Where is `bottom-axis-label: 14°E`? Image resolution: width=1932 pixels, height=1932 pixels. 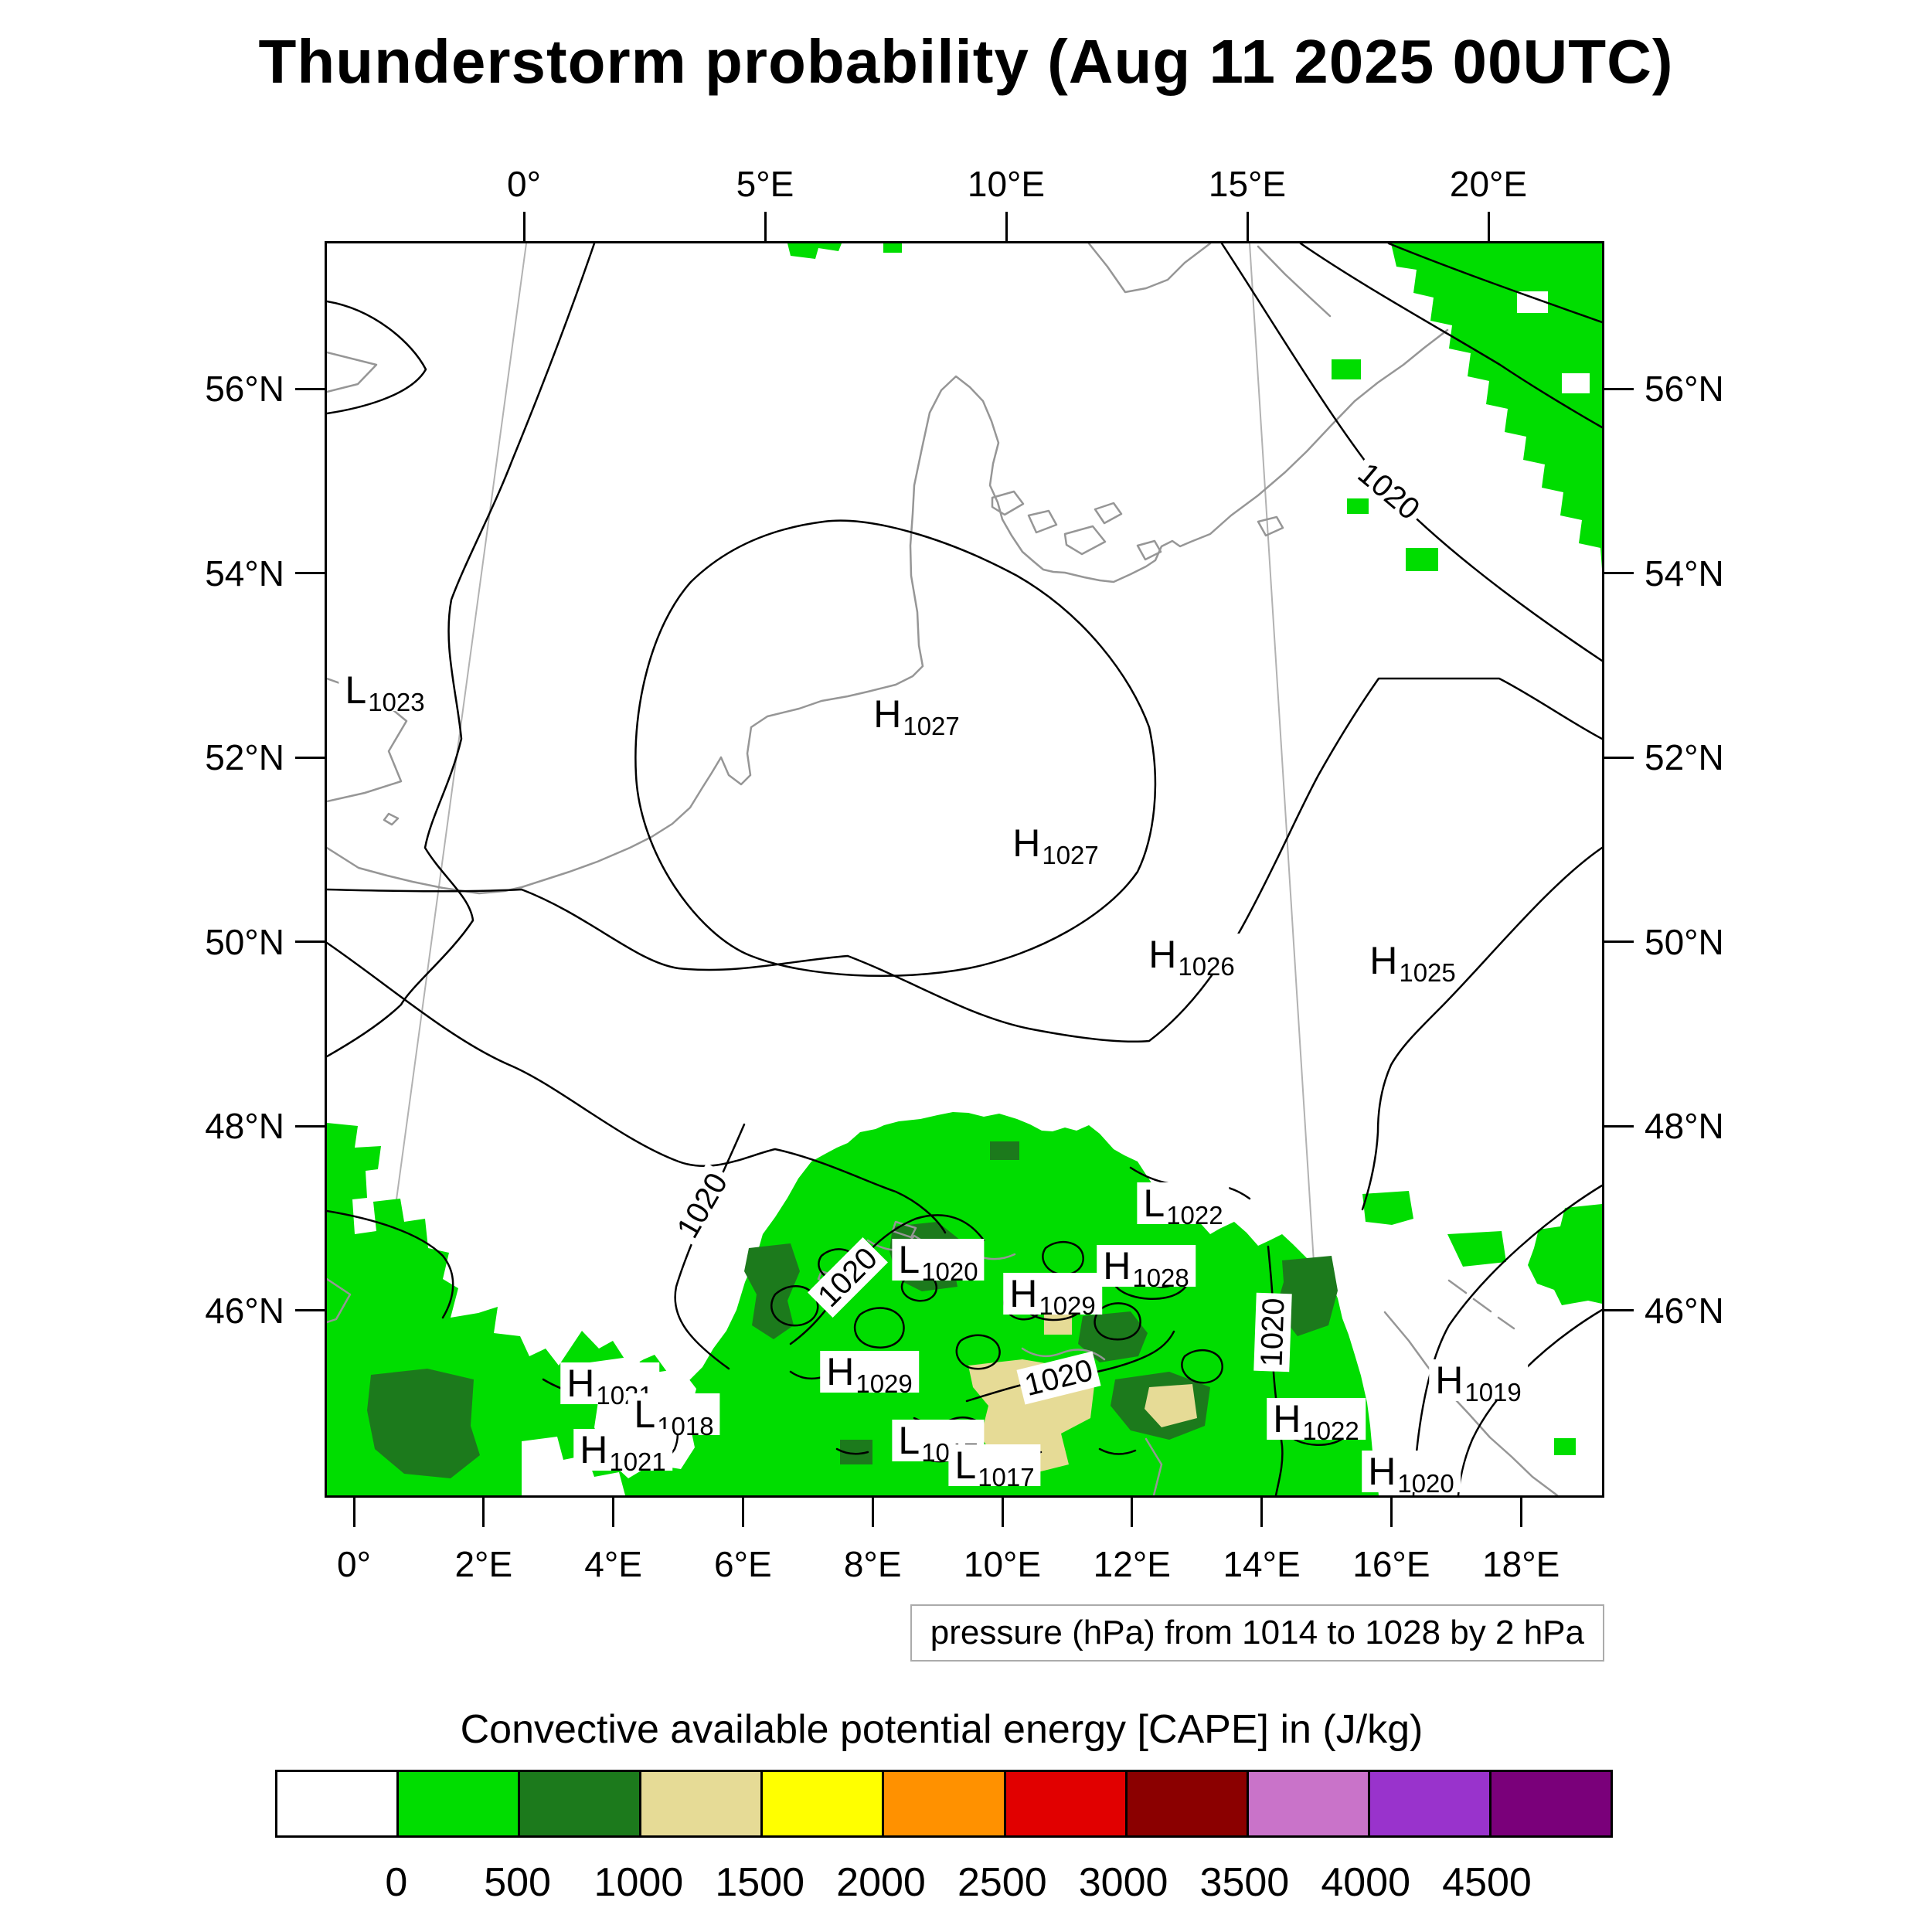 bottom-axis-label: 14°E is located at coordinates (1262, 1564).